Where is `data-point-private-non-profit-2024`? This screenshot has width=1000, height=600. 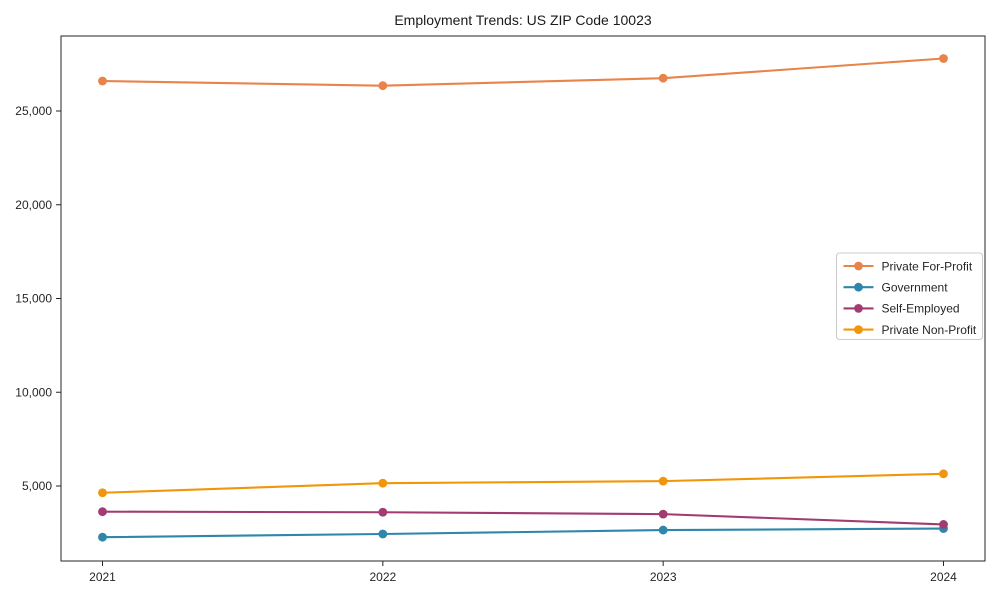 data-point-private-non-profit-2024 is located at coordinates (943, 474).